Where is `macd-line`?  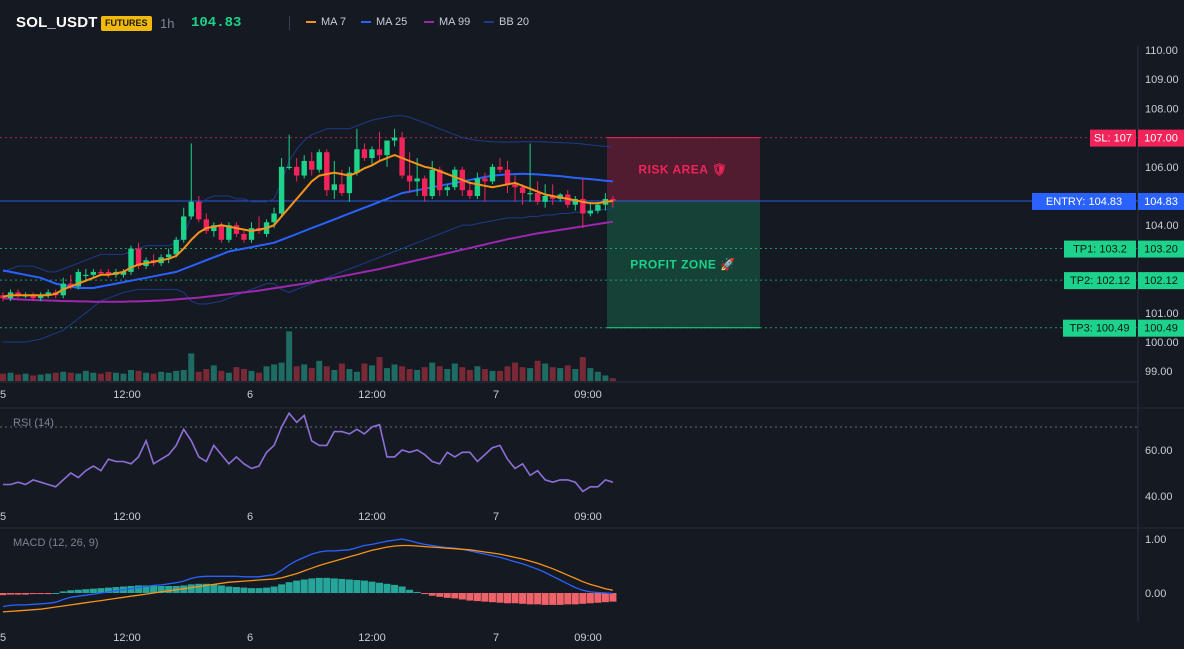
macd-line is located at coordinates (307, 573).